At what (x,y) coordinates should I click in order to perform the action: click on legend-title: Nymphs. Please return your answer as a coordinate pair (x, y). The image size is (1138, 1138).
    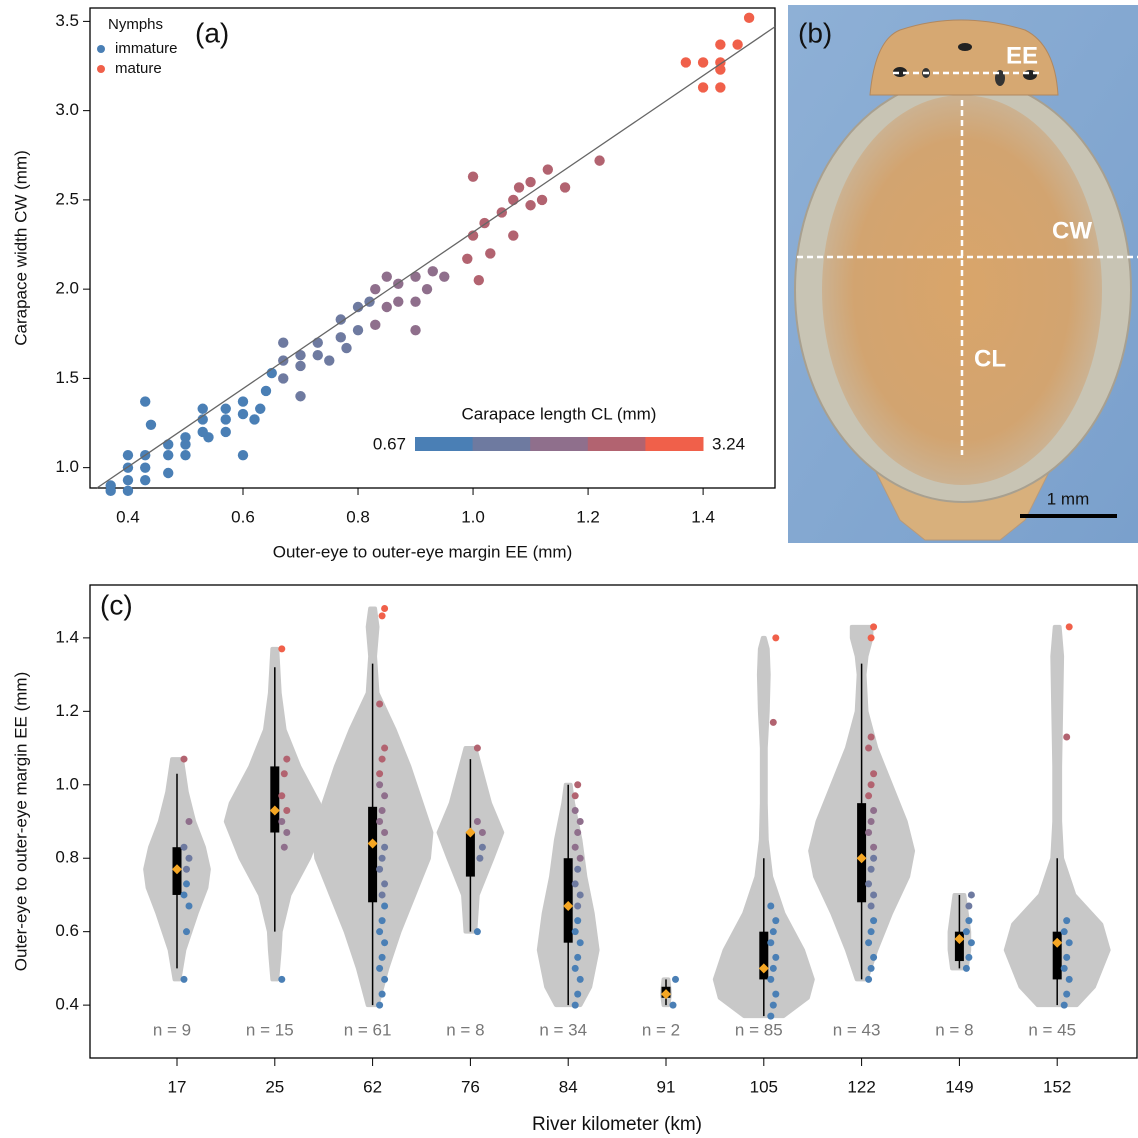
    Looking at the image, I should click on (135, 24).